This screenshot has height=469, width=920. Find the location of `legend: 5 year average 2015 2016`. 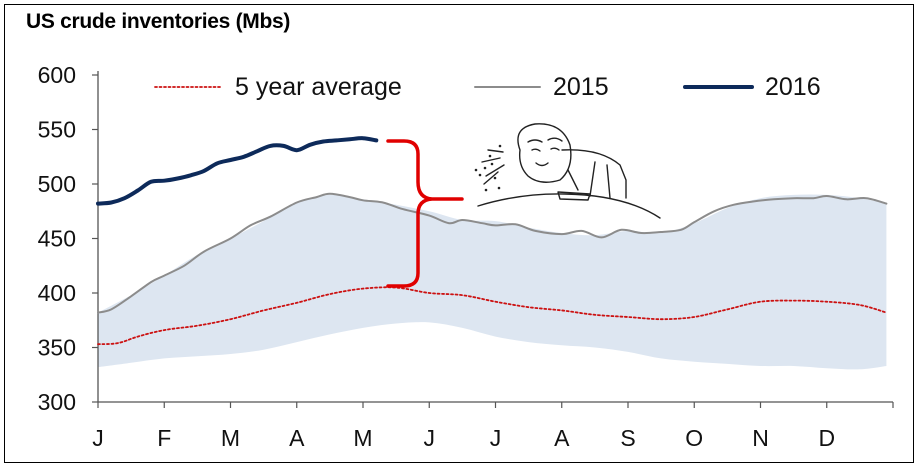

legend: 5 year average 2015 2016 is located at coordinates (487, 87).